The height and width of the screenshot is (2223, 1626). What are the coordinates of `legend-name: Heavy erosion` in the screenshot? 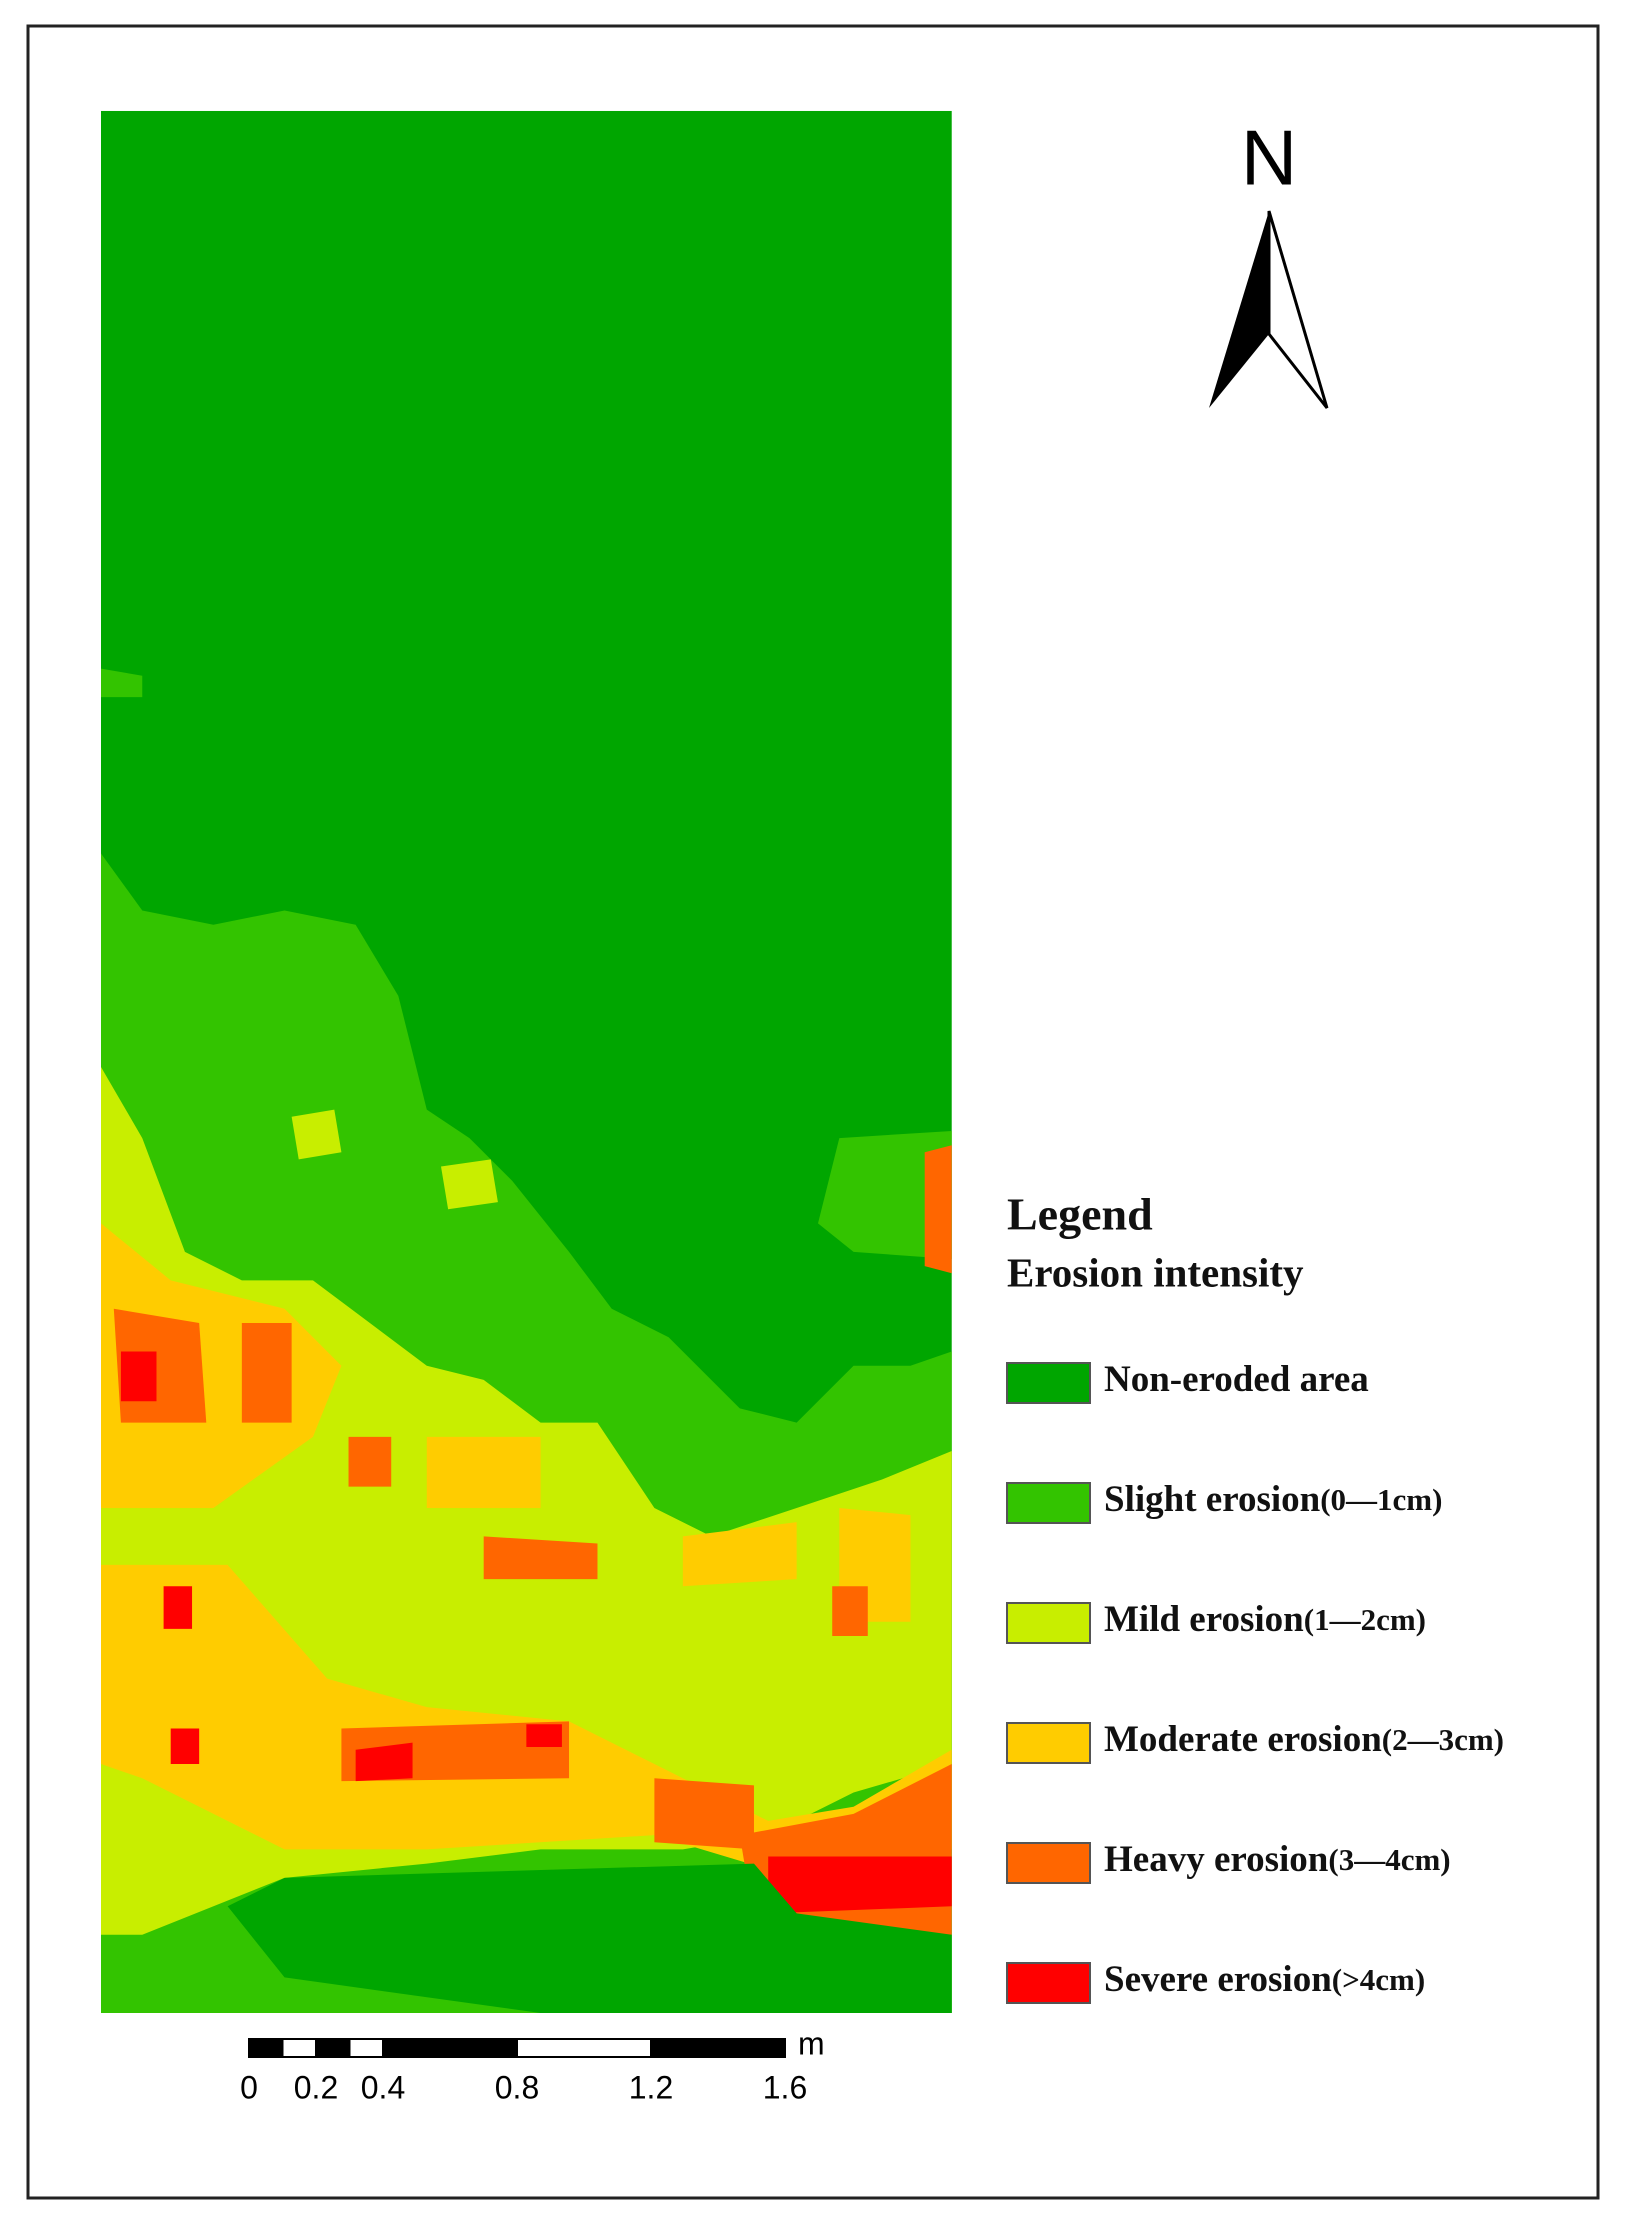 It's located at (1216, 1859).